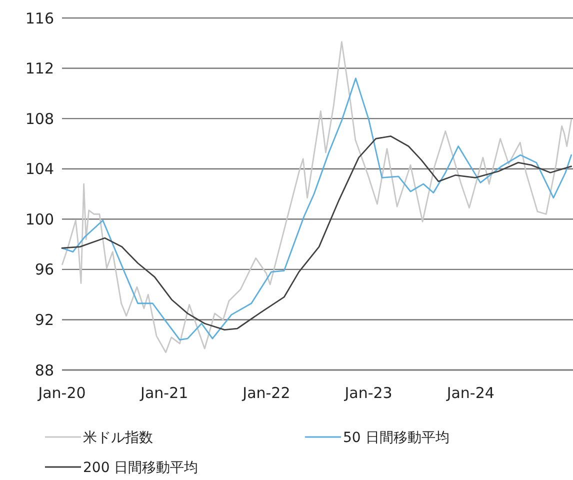 The image size is (573, 480). Describe the element at coordinates (39, 69) in the screenshot. I see `y-tick-label: 112` at that location.